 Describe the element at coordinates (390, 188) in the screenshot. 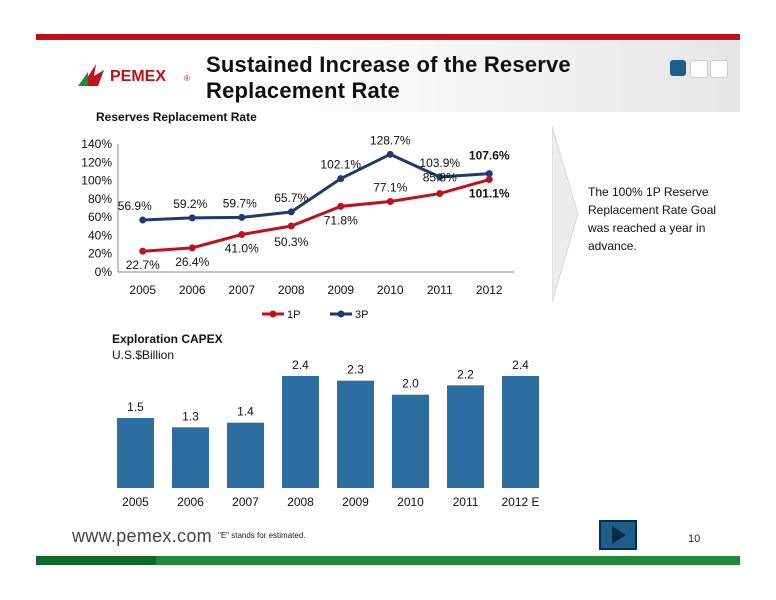

I see `data-label-1P: 77.1%` at that location.